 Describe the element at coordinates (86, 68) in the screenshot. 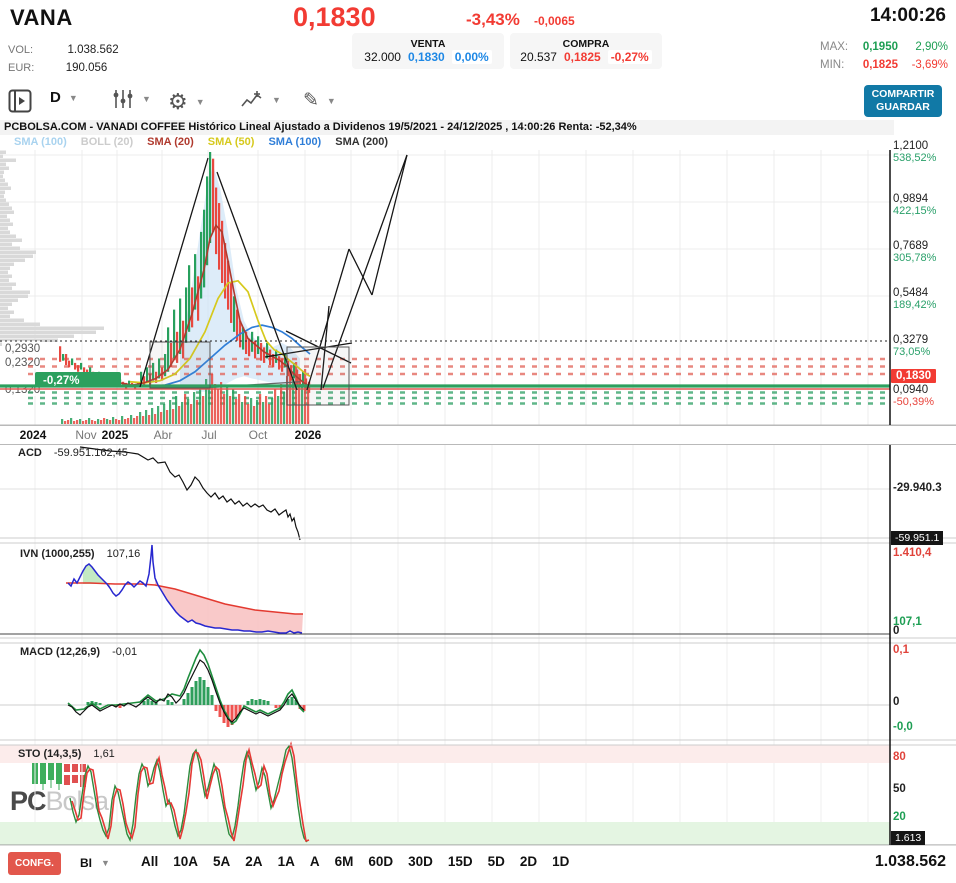

I see `eur-value: 190.056` at that location.